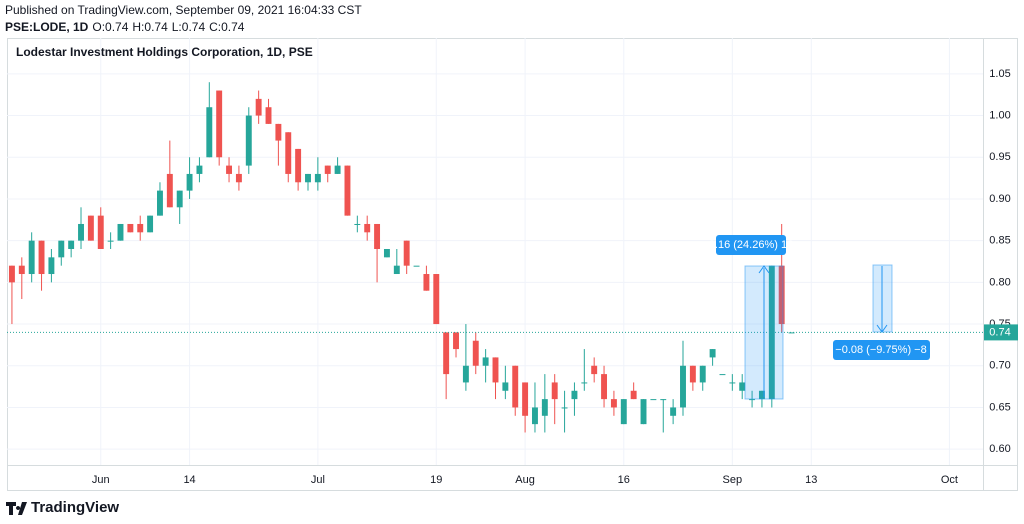 This screenshot has height=524, width=1024. I want to click on y-tick-label: 0.80, so click(999, 282).